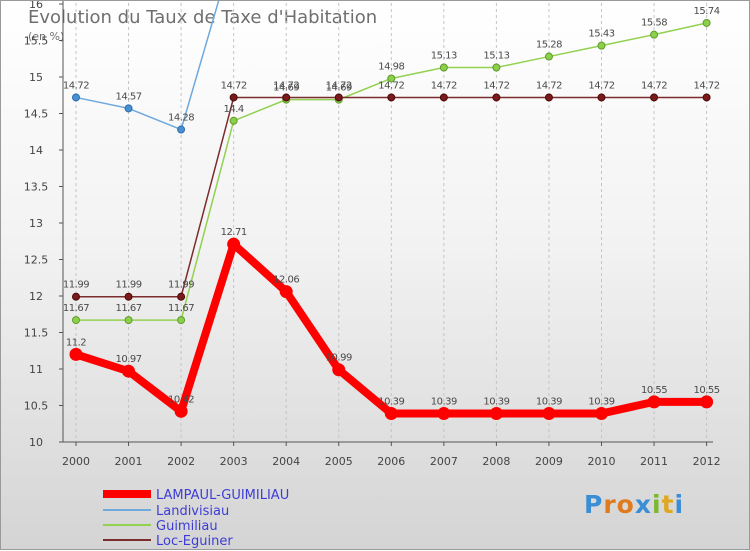  I want to click on x-tick-label: 2005, so click(339, 461).